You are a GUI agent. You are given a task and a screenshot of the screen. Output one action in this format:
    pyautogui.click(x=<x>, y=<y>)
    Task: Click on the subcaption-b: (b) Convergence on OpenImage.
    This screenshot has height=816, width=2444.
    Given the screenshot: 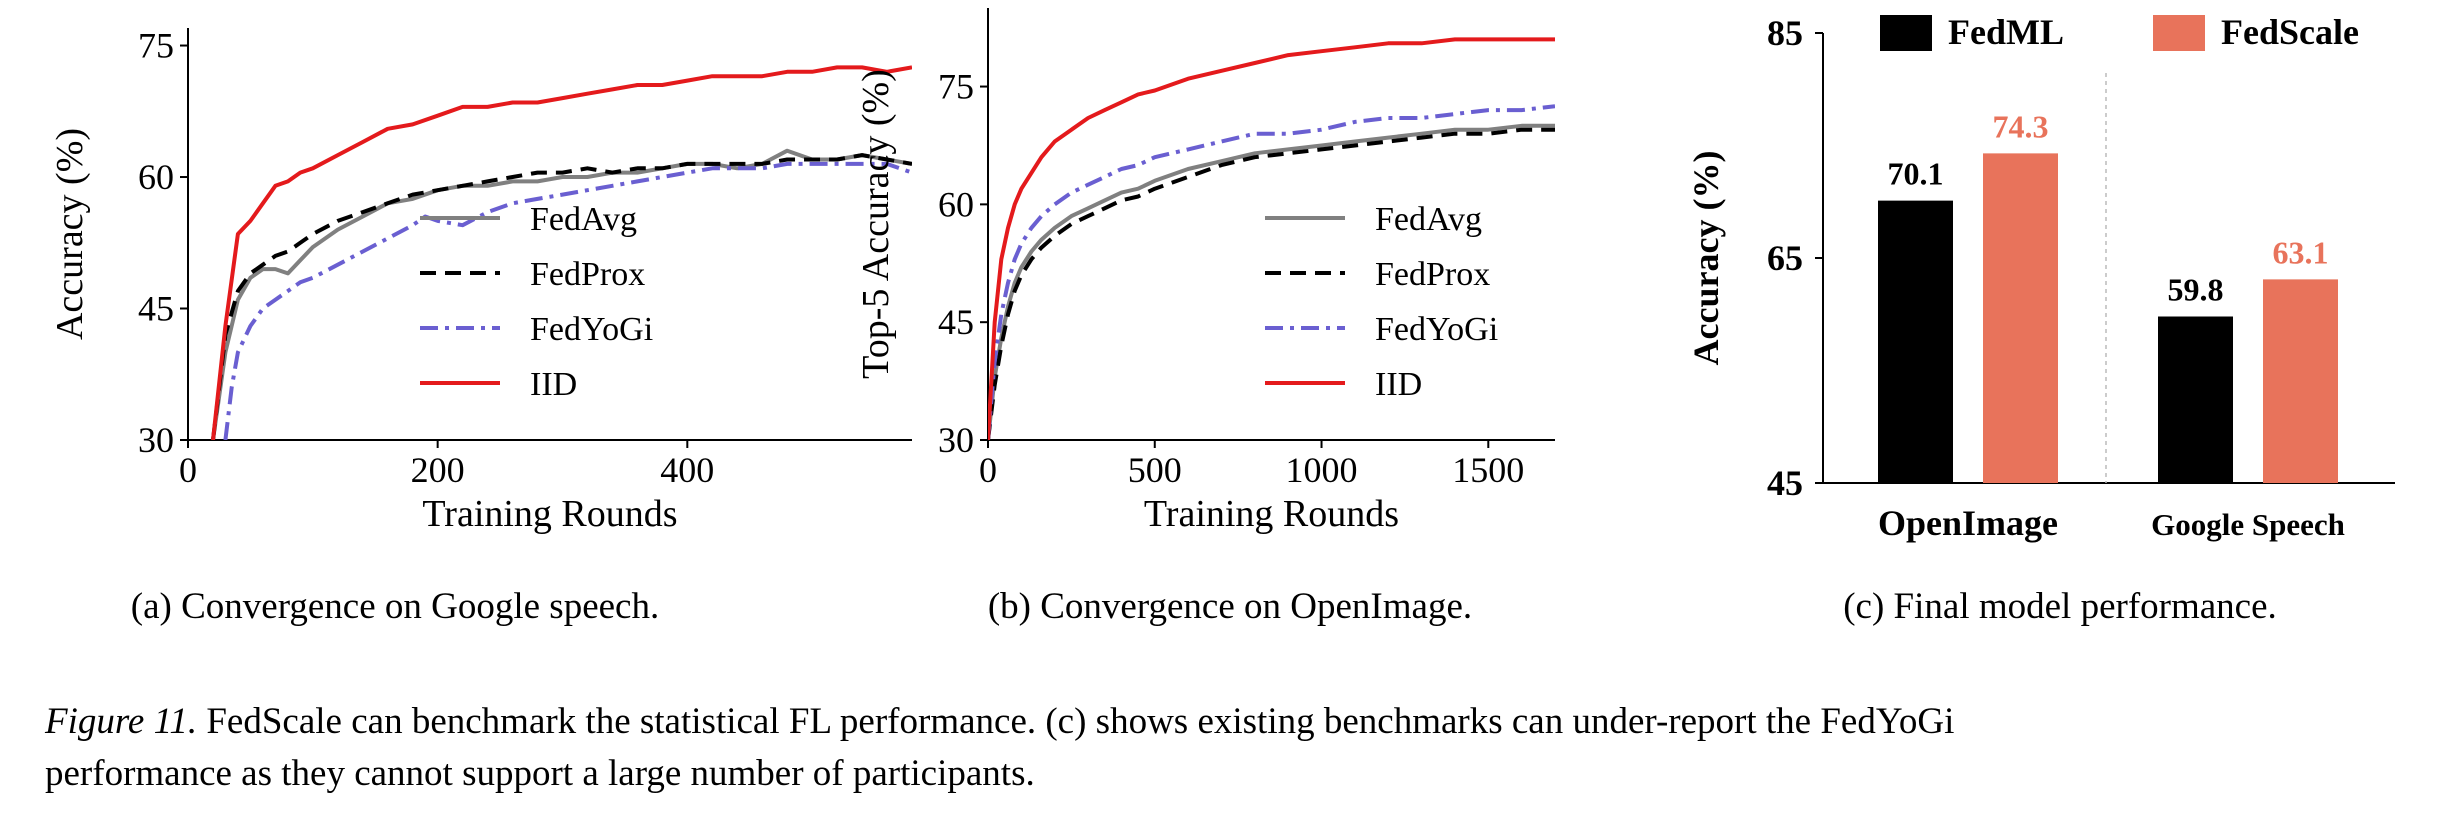 What is the action you would take?
    pyautogui.click(x=1230, y=606)
    